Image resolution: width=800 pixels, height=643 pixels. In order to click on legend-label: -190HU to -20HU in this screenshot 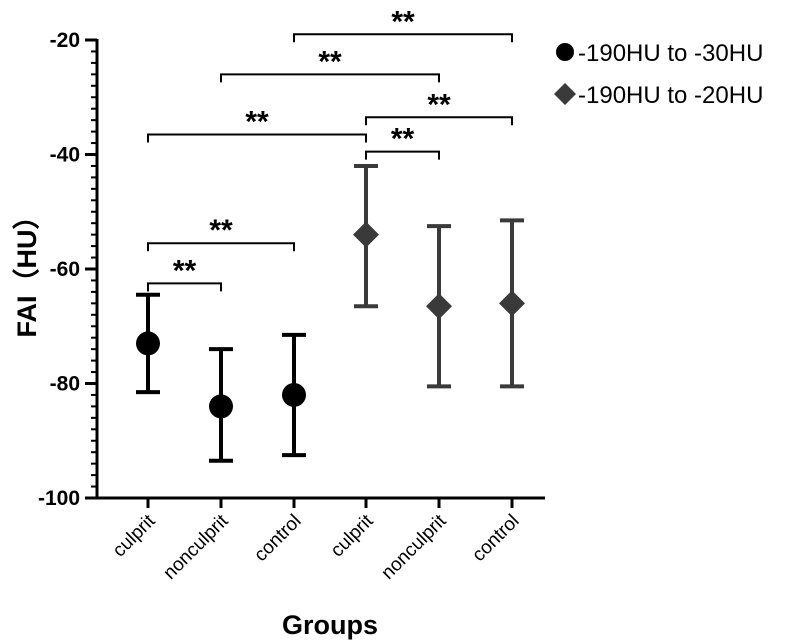, I will do `click(670, 95)`.